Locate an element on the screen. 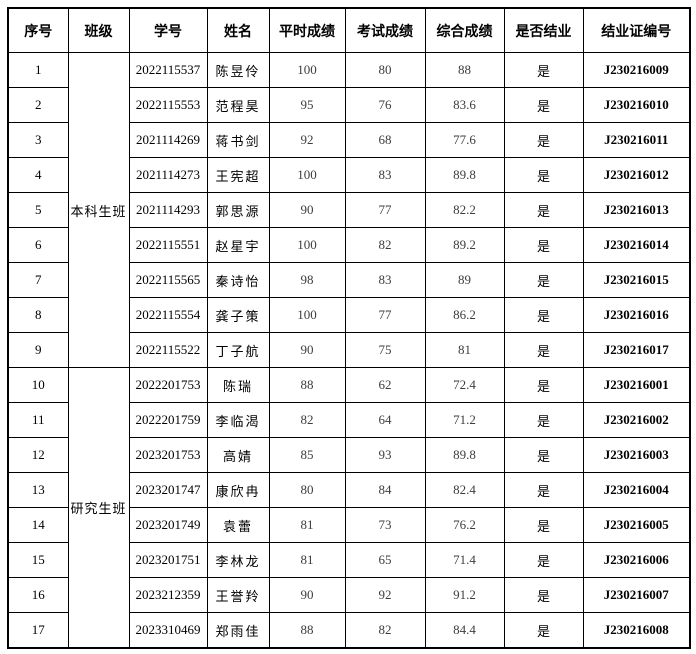  cell-certificate-no: J230216004 is located at coordinates (636, 490).